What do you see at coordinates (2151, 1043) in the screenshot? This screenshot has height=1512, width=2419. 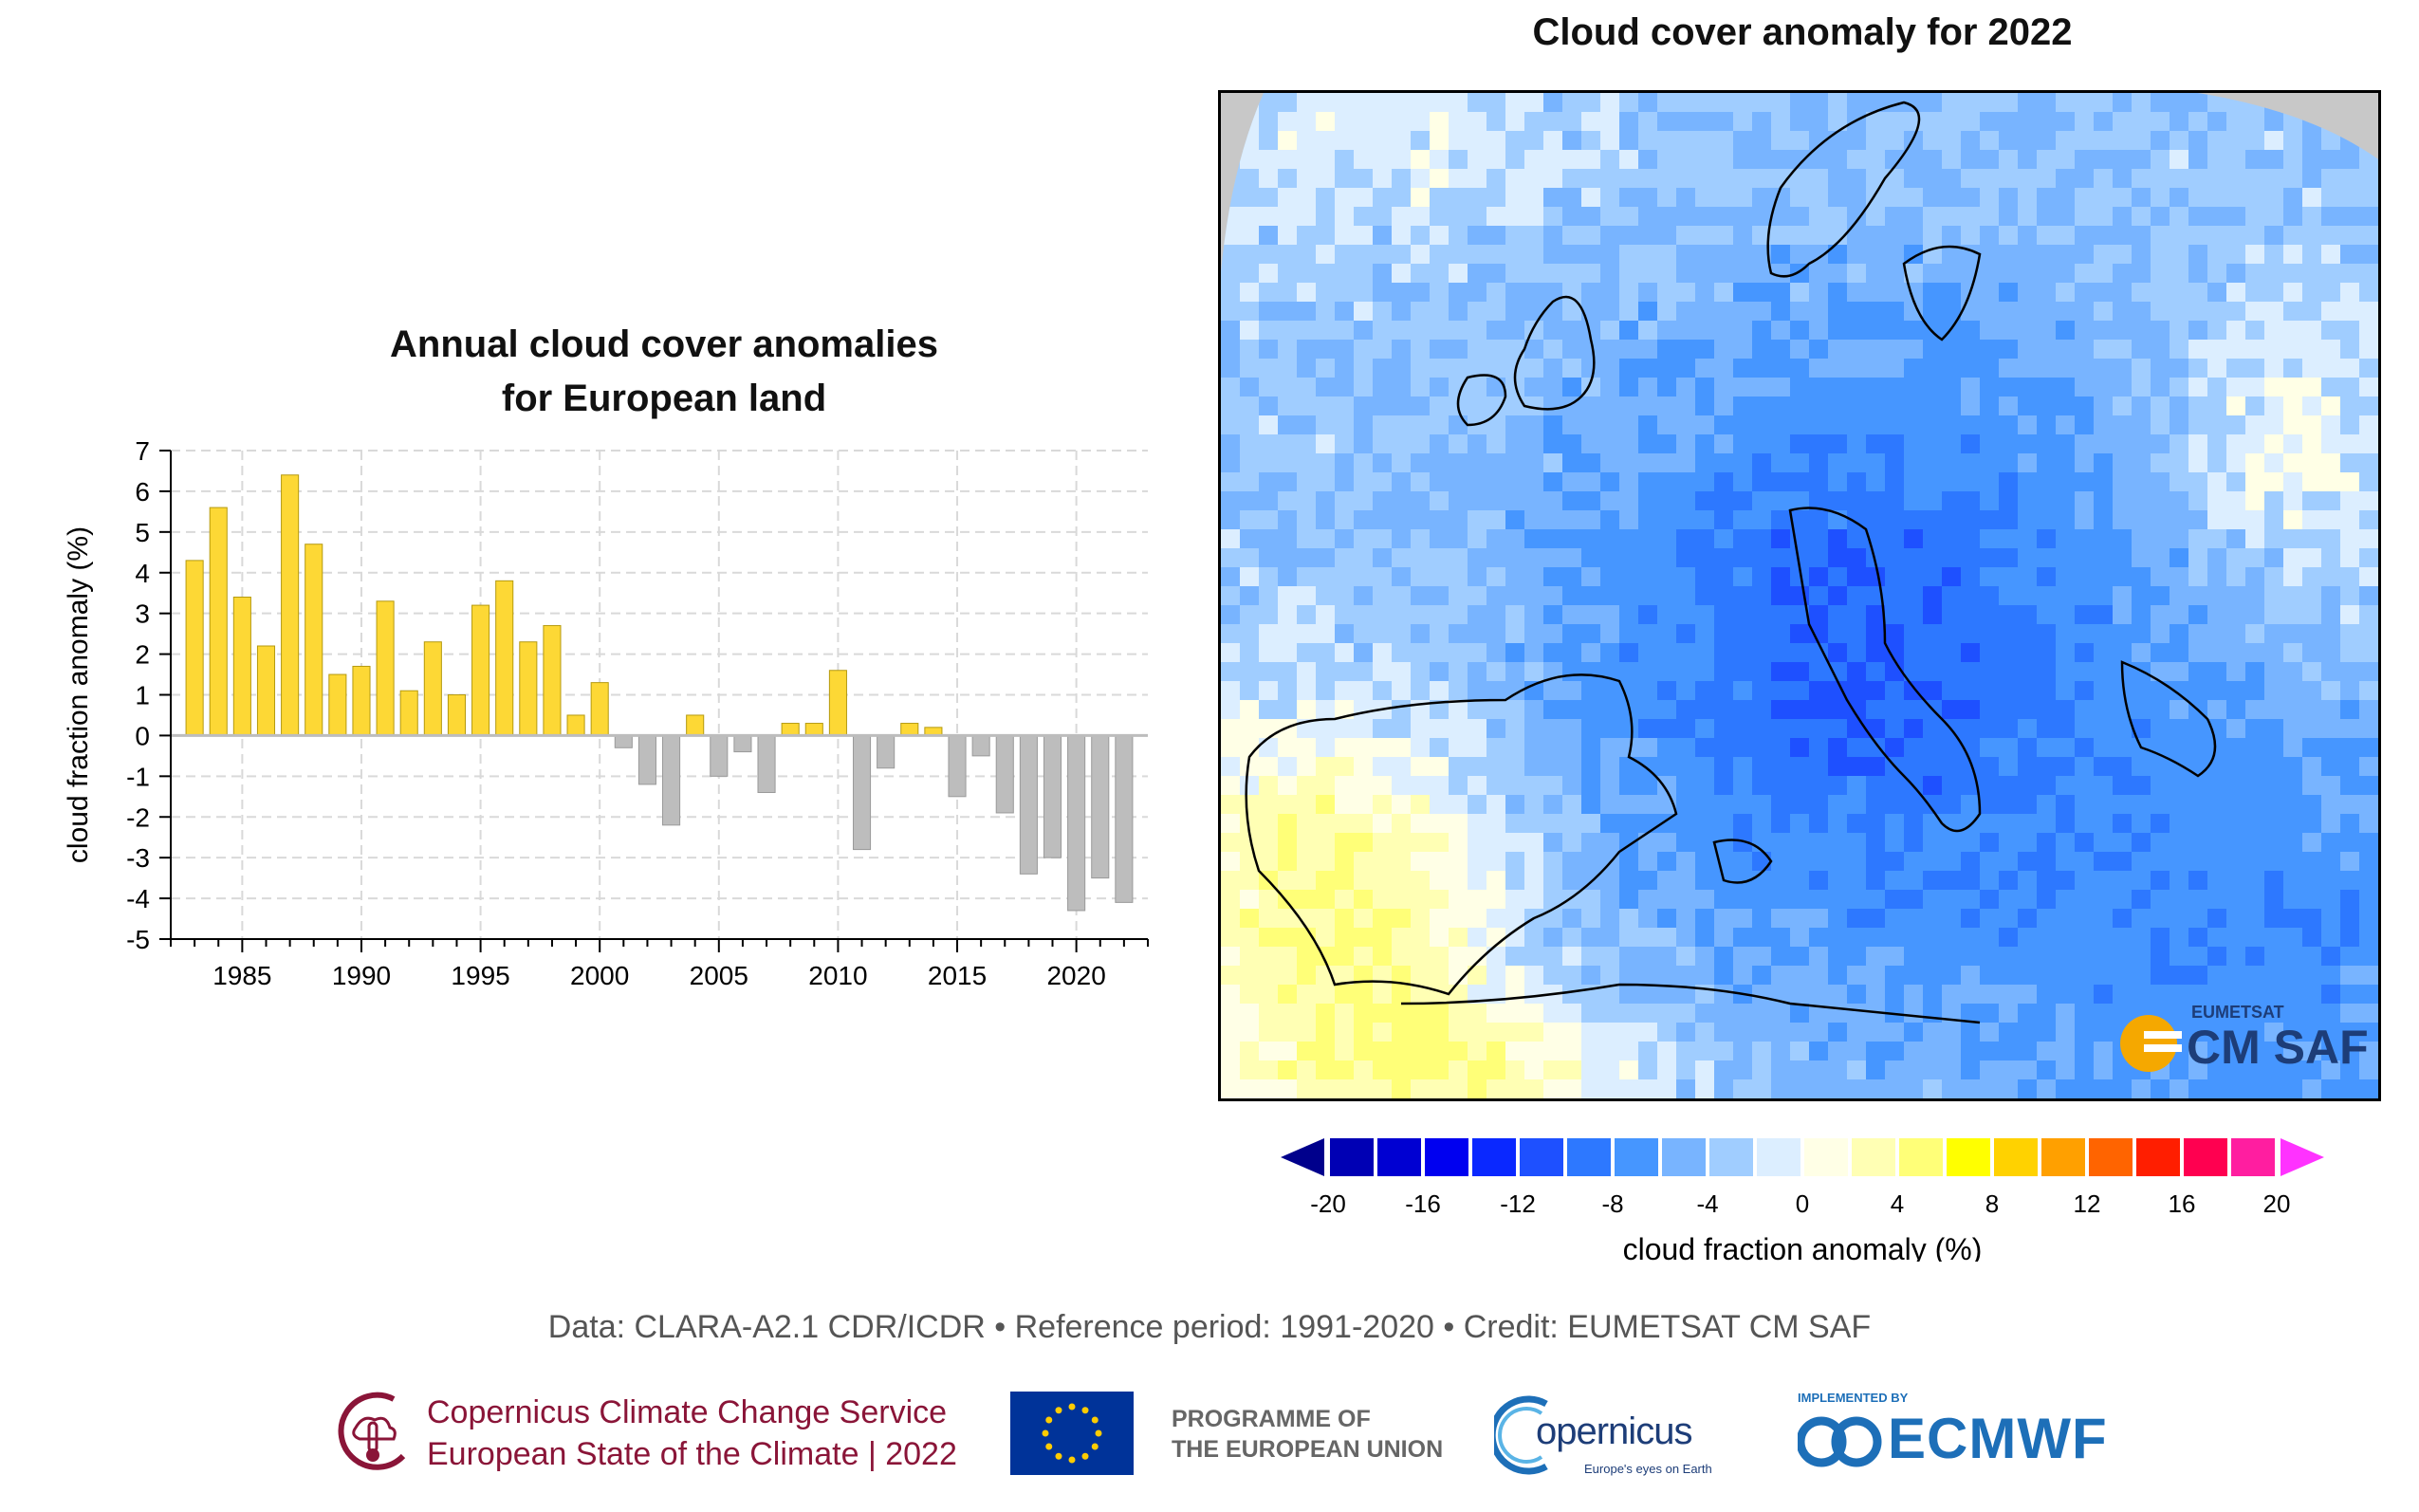 I see `sun-icon` at bounding box center [2151, 1043].